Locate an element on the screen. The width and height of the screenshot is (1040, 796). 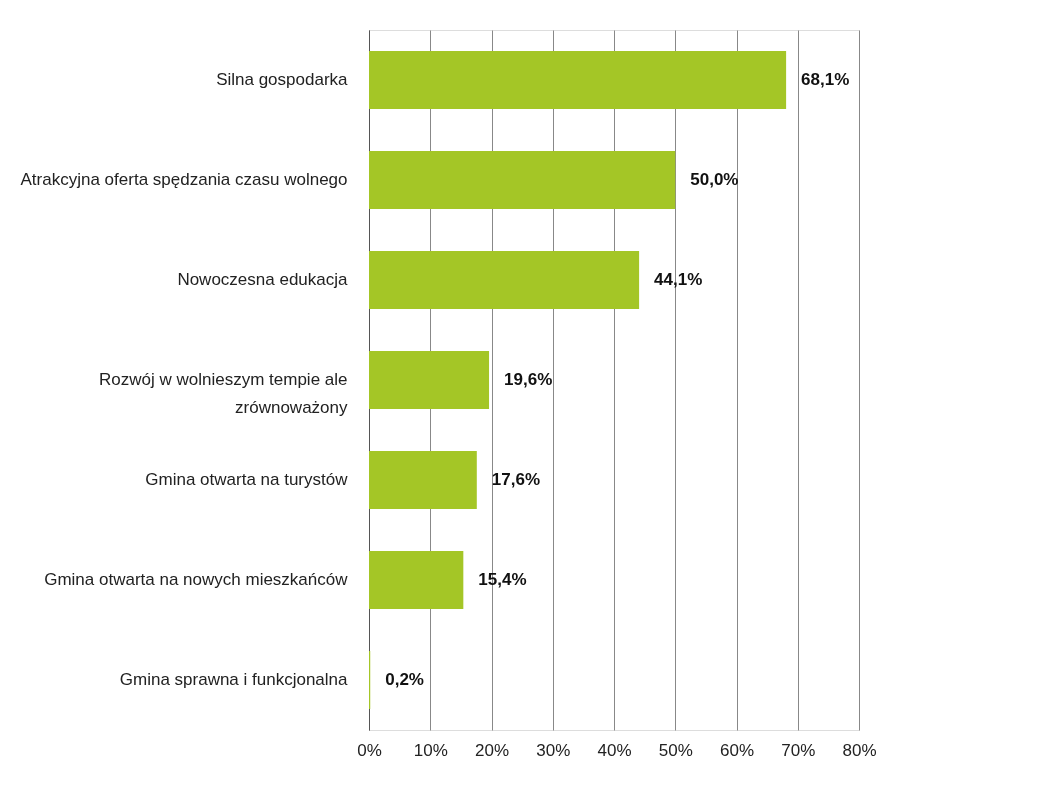
y-tick-label: Gmina otwarta na nowych mieszkańców is located at coordinates (196, 579).